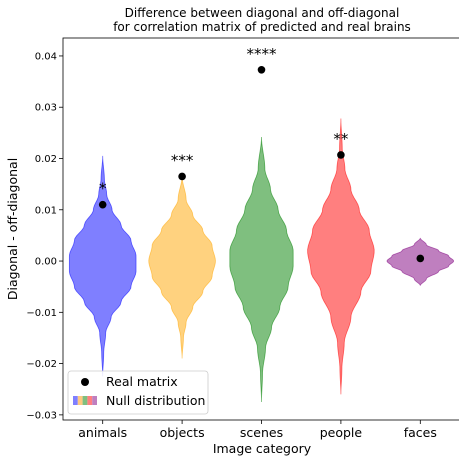 The width and height of the screenshot is (459, 462). I want to click on y-tick-label: 0.03, so click(46, 108).